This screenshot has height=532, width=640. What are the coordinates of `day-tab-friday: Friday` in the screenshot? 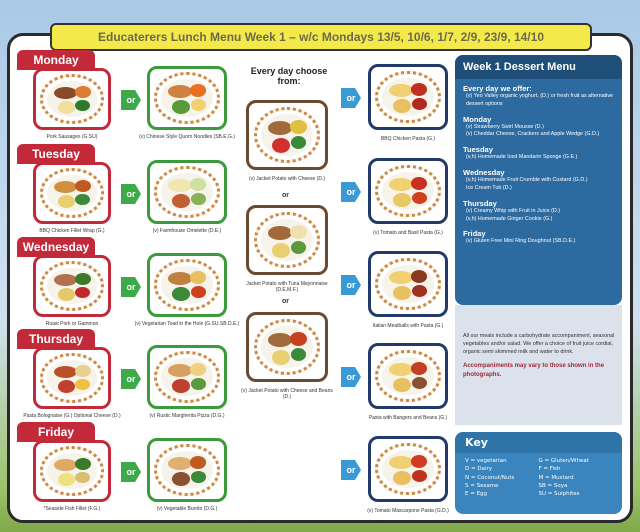 It's located at (56, 432).